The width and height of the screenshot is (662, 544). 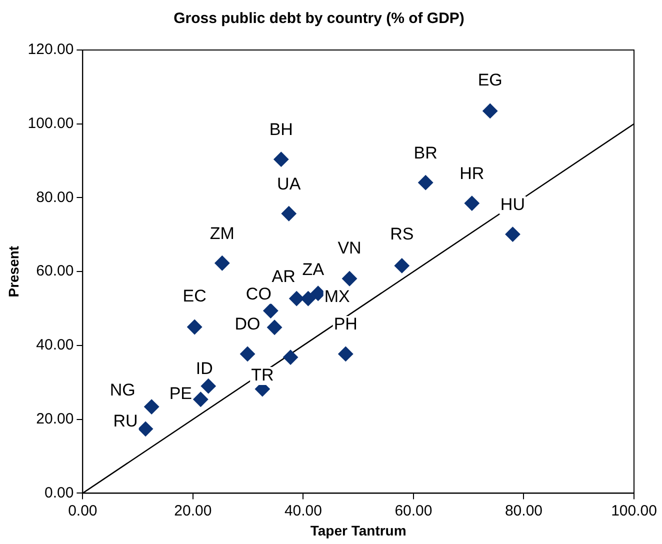 What do you see at coordinates (51, 49) in the screenshot?
I see `y-tick-label: 120.00` at bounding box center [51, 49].